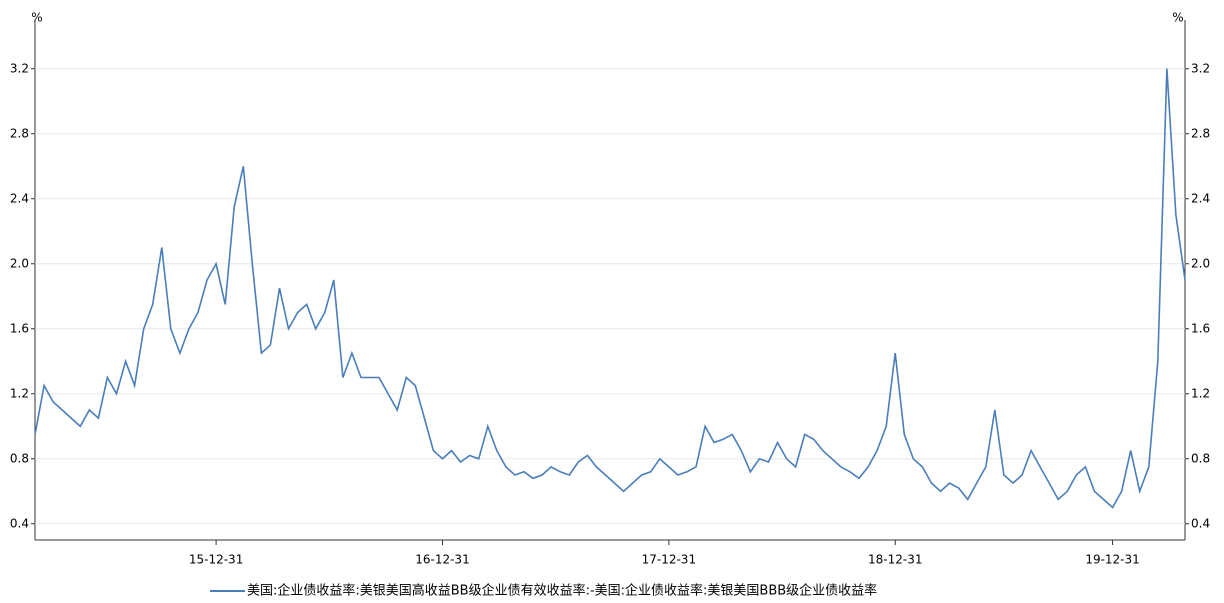 Image resolution: width=1224 pixels, height=603 pixels. What do you see at coordinates (1112, 560) in the screenshot?
I see `x-tick-label: 19-12-31` at bounding box center [1112, 560].